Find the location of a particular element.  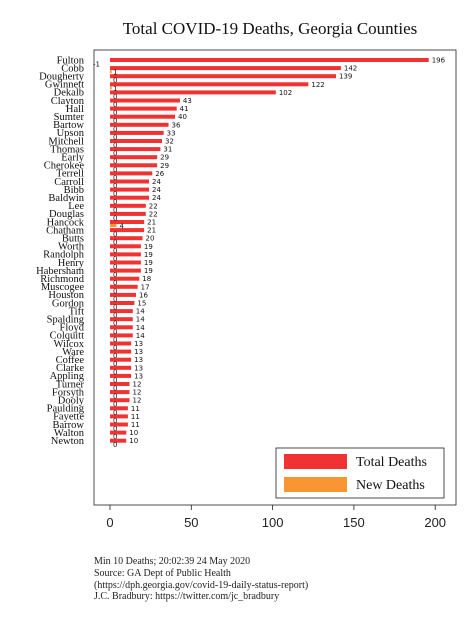

chart-title: Total COVID-19 Deaths, Georgia Counties is located at coordinates (270, 28).